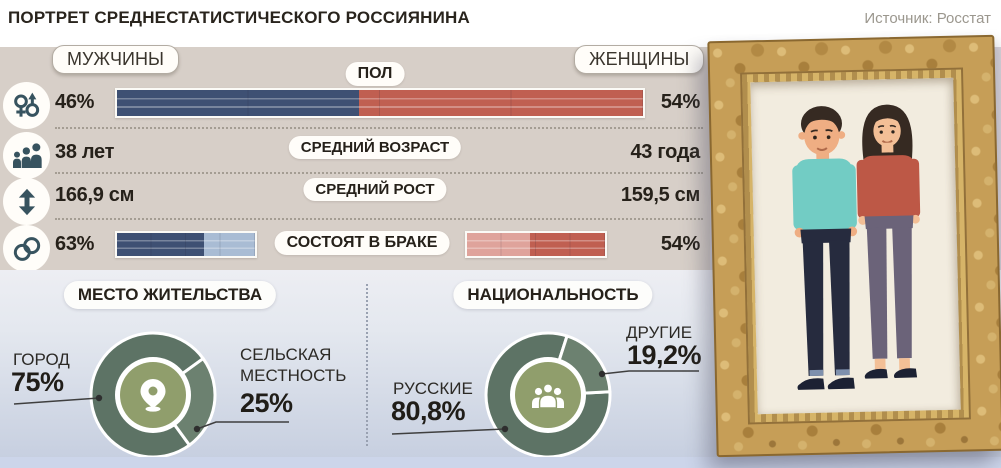 The height and width of the screenshot is (468, 1001). Describe the element at coordinates (115, 59) in the screenshot. I see `men-badge: МУЖЧИНЫ` at that location.